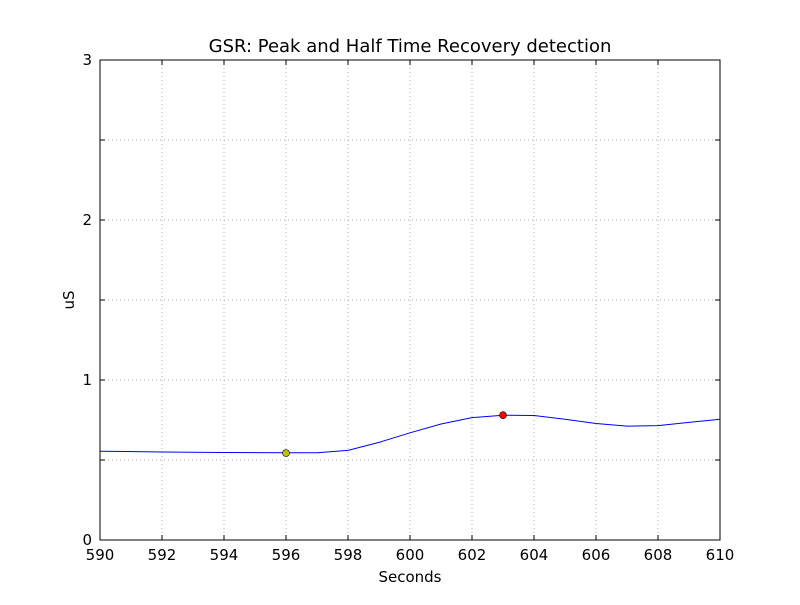  I want to click on x-tick-label: 600, so click(410, 555).